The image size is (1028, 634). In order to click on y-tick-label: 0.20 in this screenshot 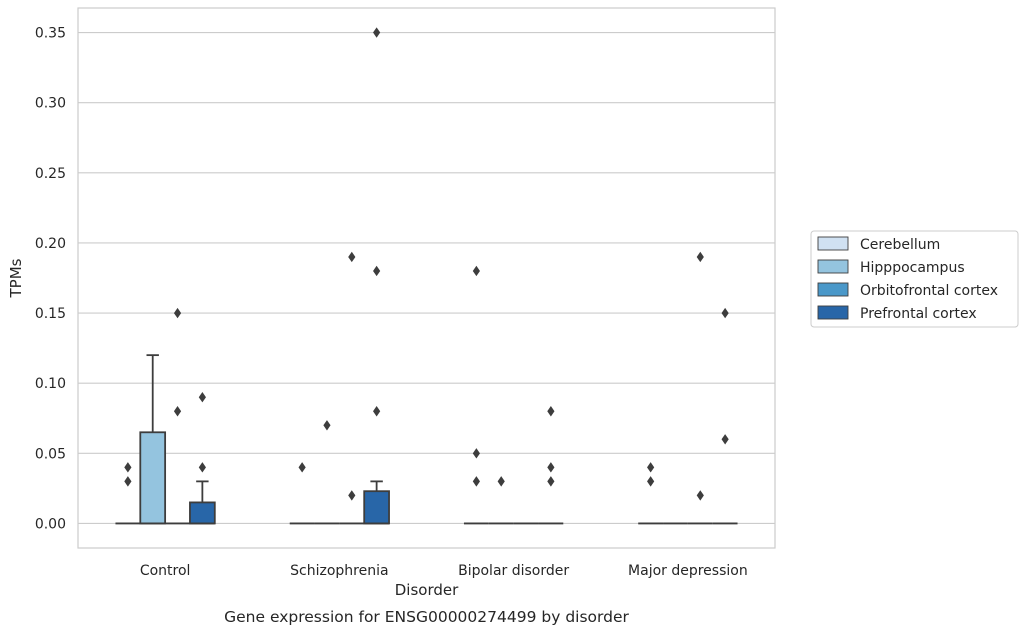, I will do `click(50, 244)`.